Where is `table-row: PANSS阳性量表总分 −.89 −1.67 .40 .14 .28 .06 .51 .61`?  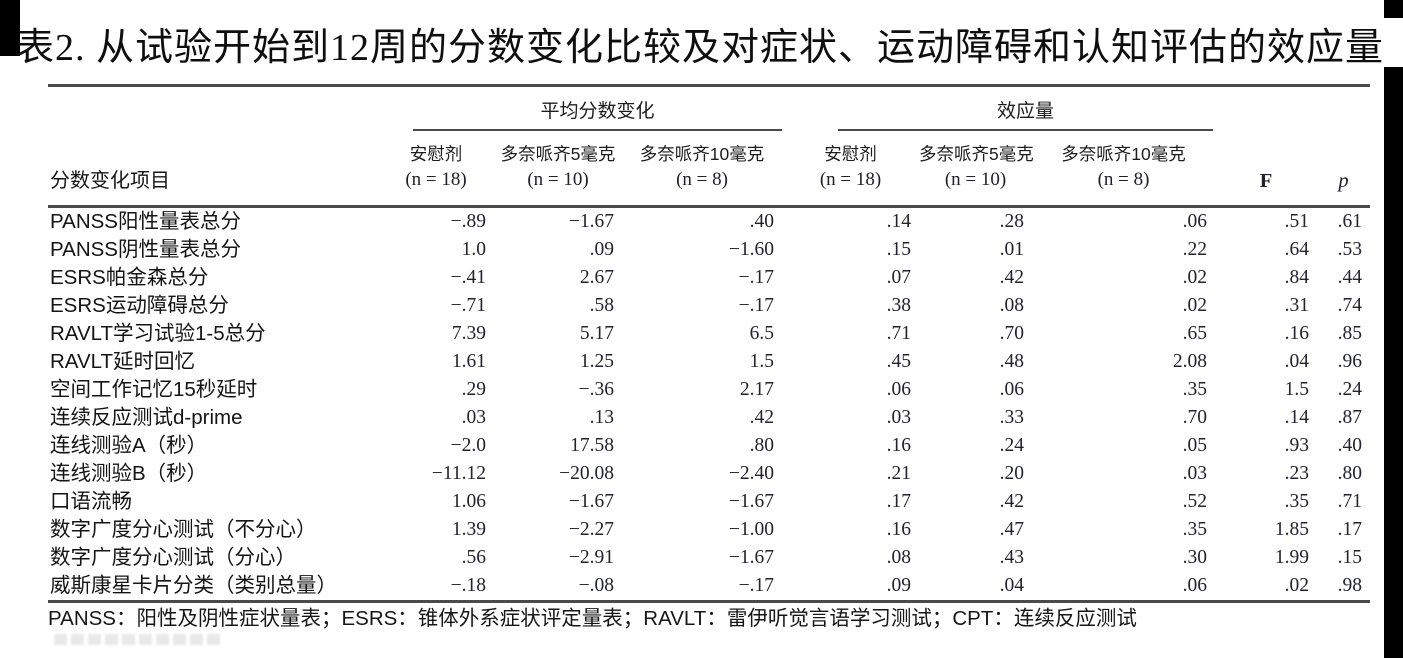
table-row: PANSS阳性量表总分 −.89 −1.67 .40 .14 .28 .06 .51 .61 is located at coordinates (709, 222).